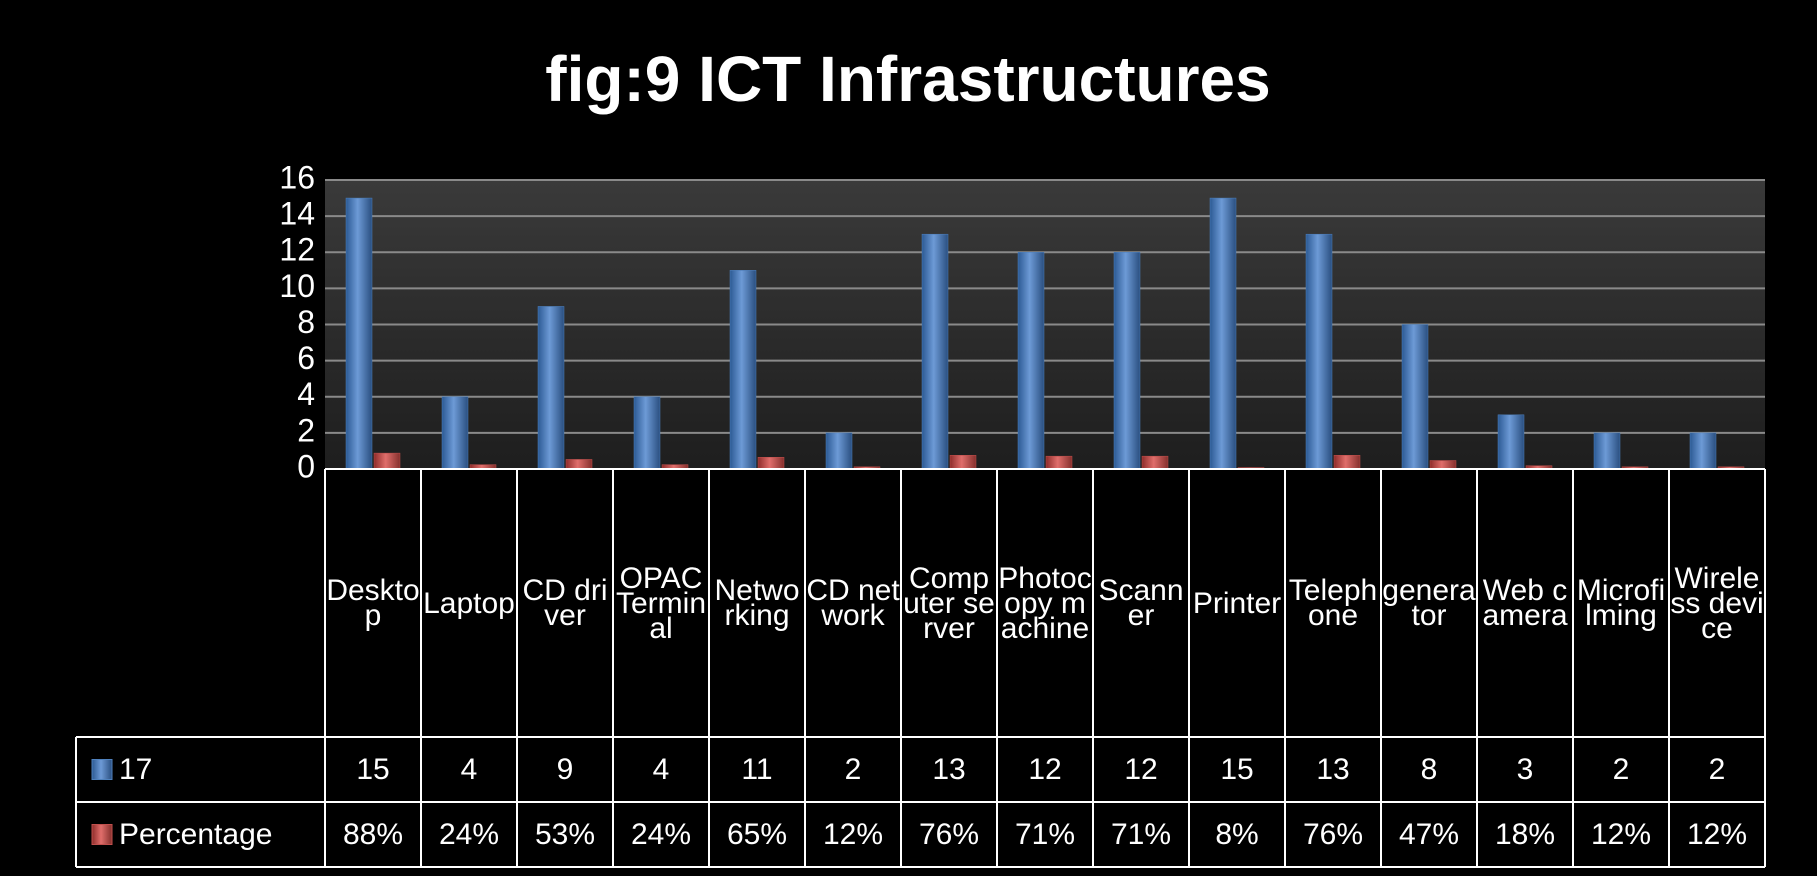  I want to click on category-label: Telephone, so click(1333, 603).